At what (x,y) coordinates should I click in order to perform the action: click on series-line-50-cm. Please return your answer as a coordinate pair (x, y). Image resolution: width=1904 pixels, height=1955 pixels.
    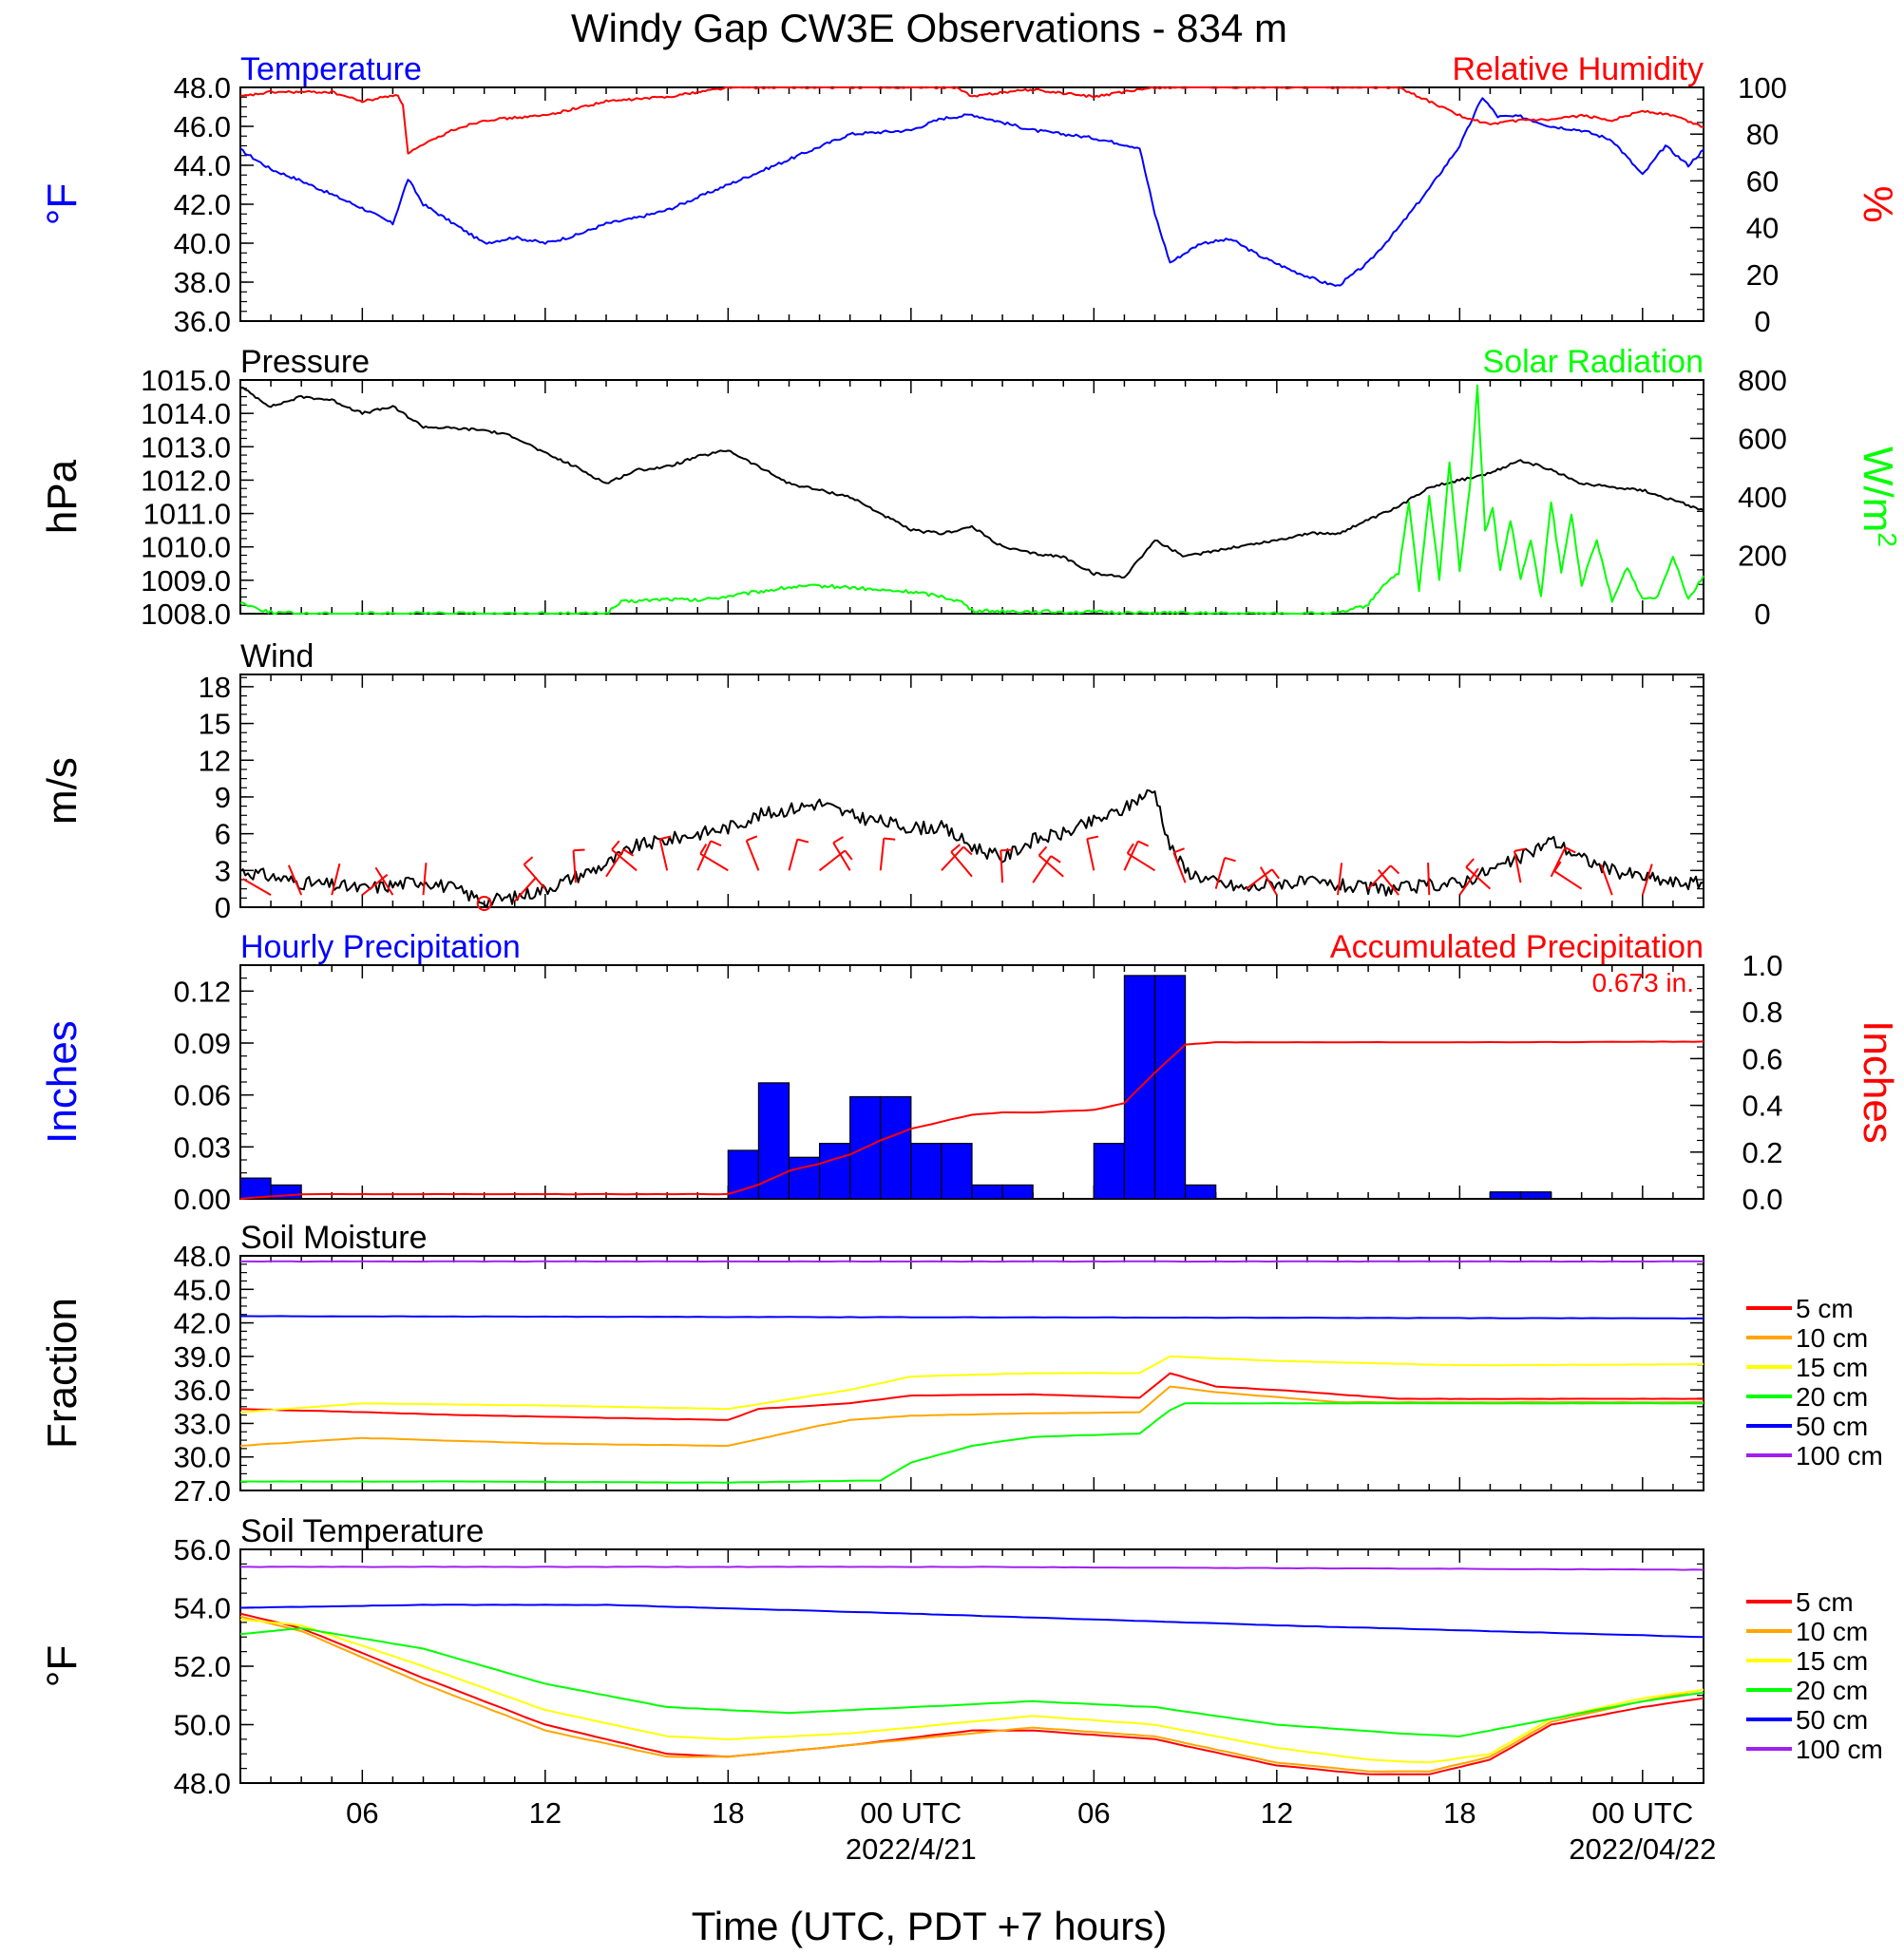
    Looking at the image, I should click on (971, 1621).